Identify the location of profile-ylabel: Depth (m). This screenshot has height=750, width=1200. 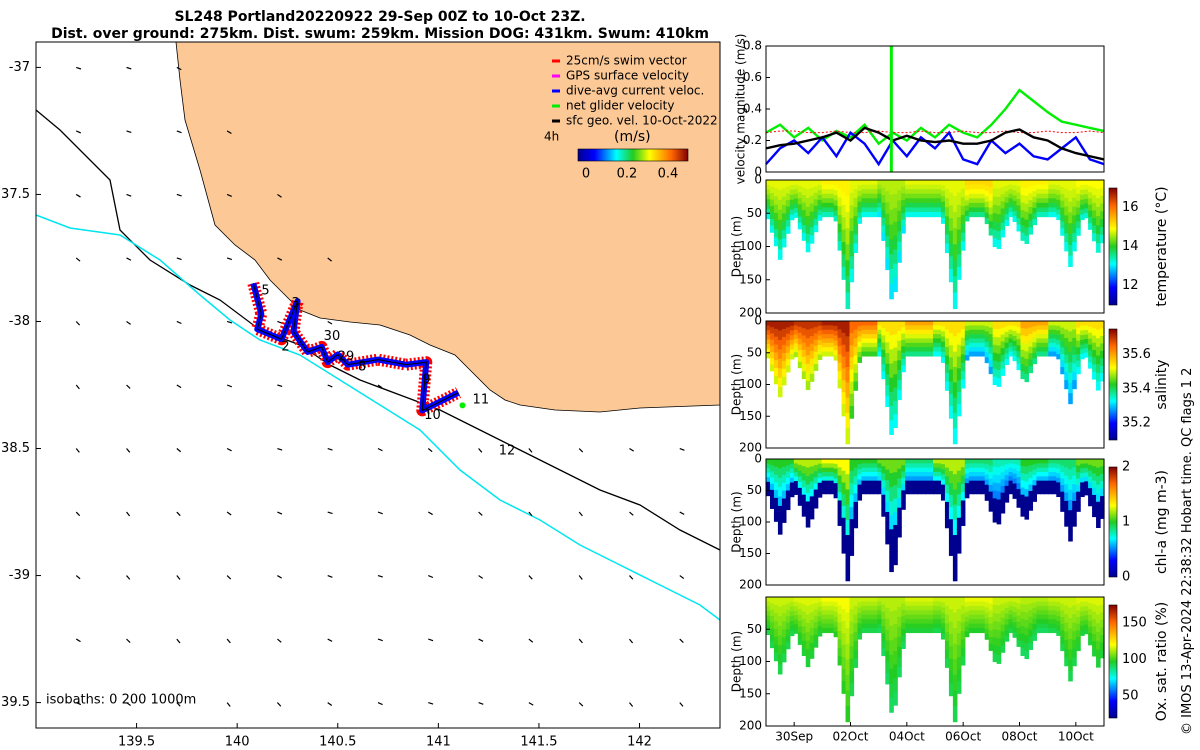
(737, 246).